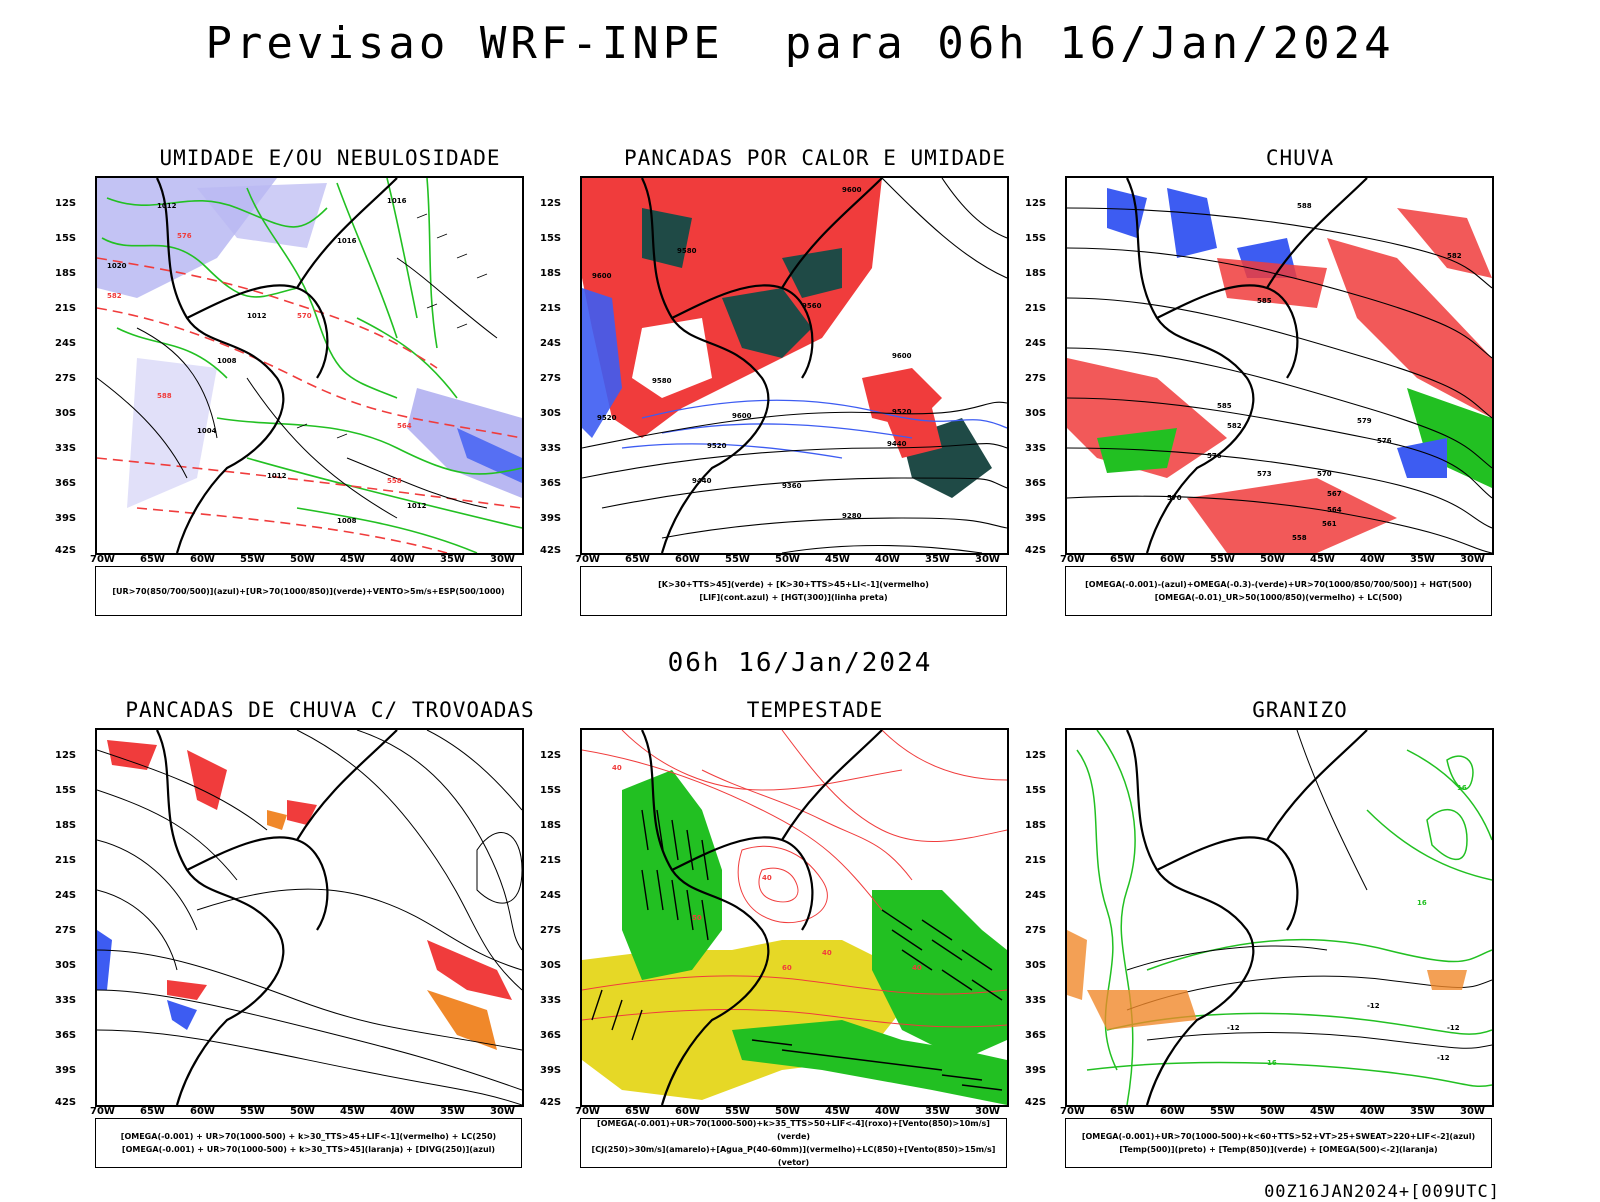 This screenshot has width=1600, height=1202. I want to click on lat-label: 24S, so click(551, 343).